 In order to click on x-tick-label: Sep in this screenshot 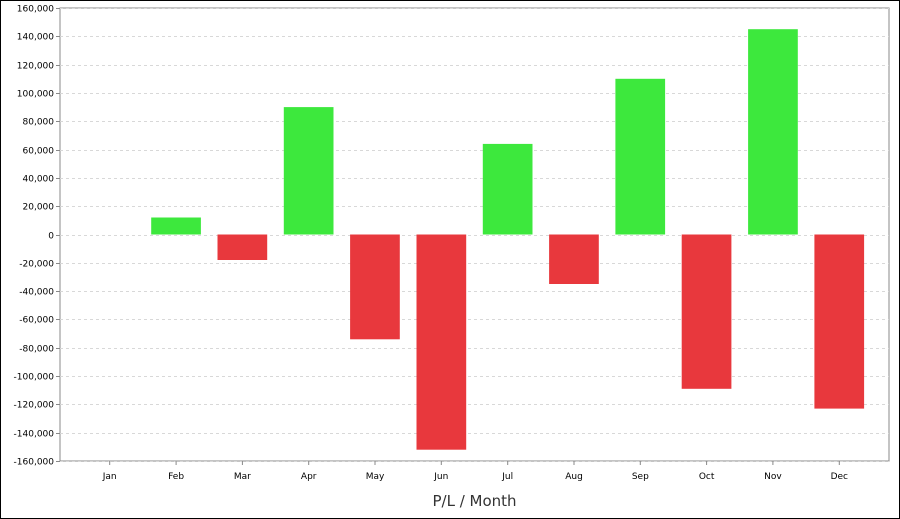, I will do `click(640, 477)`.